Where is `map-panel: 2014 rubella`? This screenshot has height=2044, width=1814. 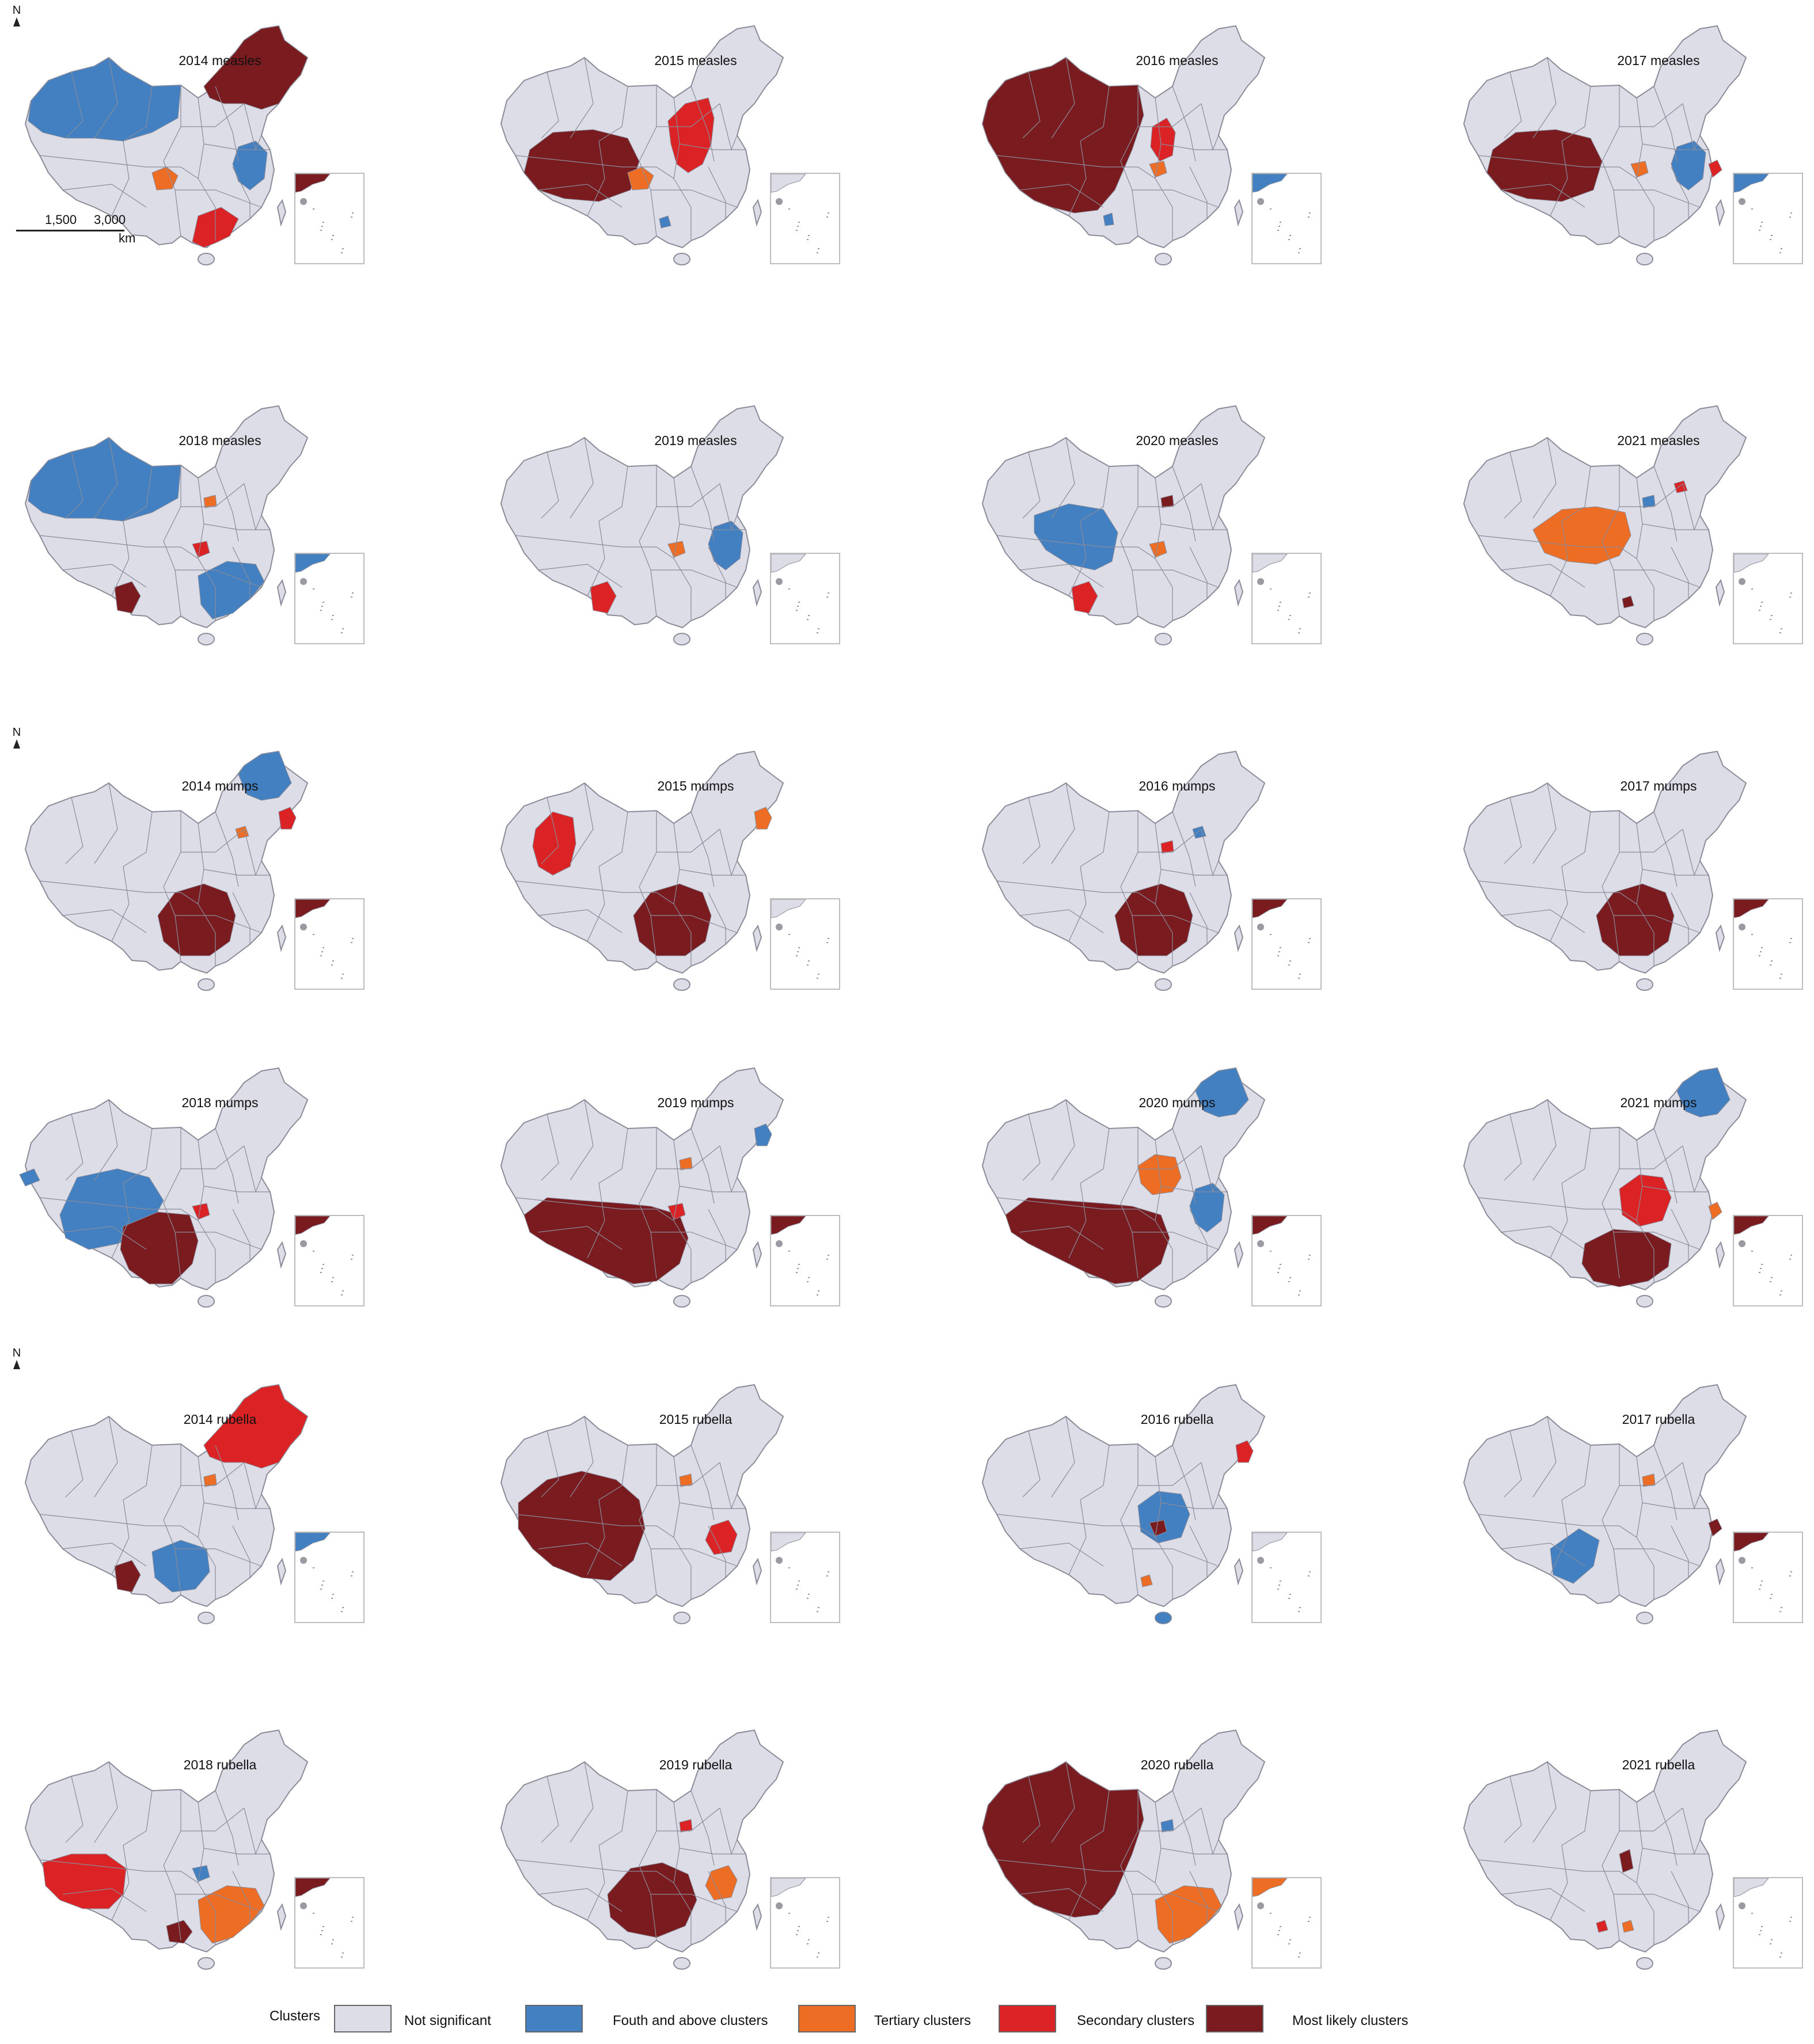
map-panel: 2014 rubella is located at coordinates (192, 1508).